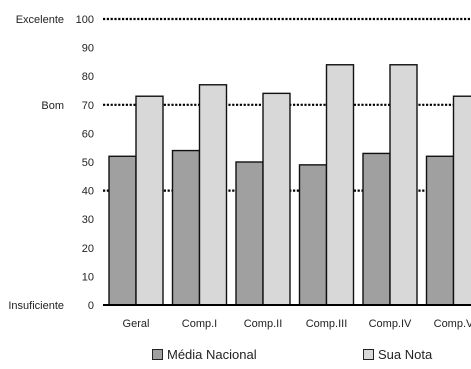 The height and width of the screenshot is (369, 471). What do you see at coordinates (88, 277) in the screenshot?
I see `y-tick-label-1: 10` at bounding box center [88, 277].